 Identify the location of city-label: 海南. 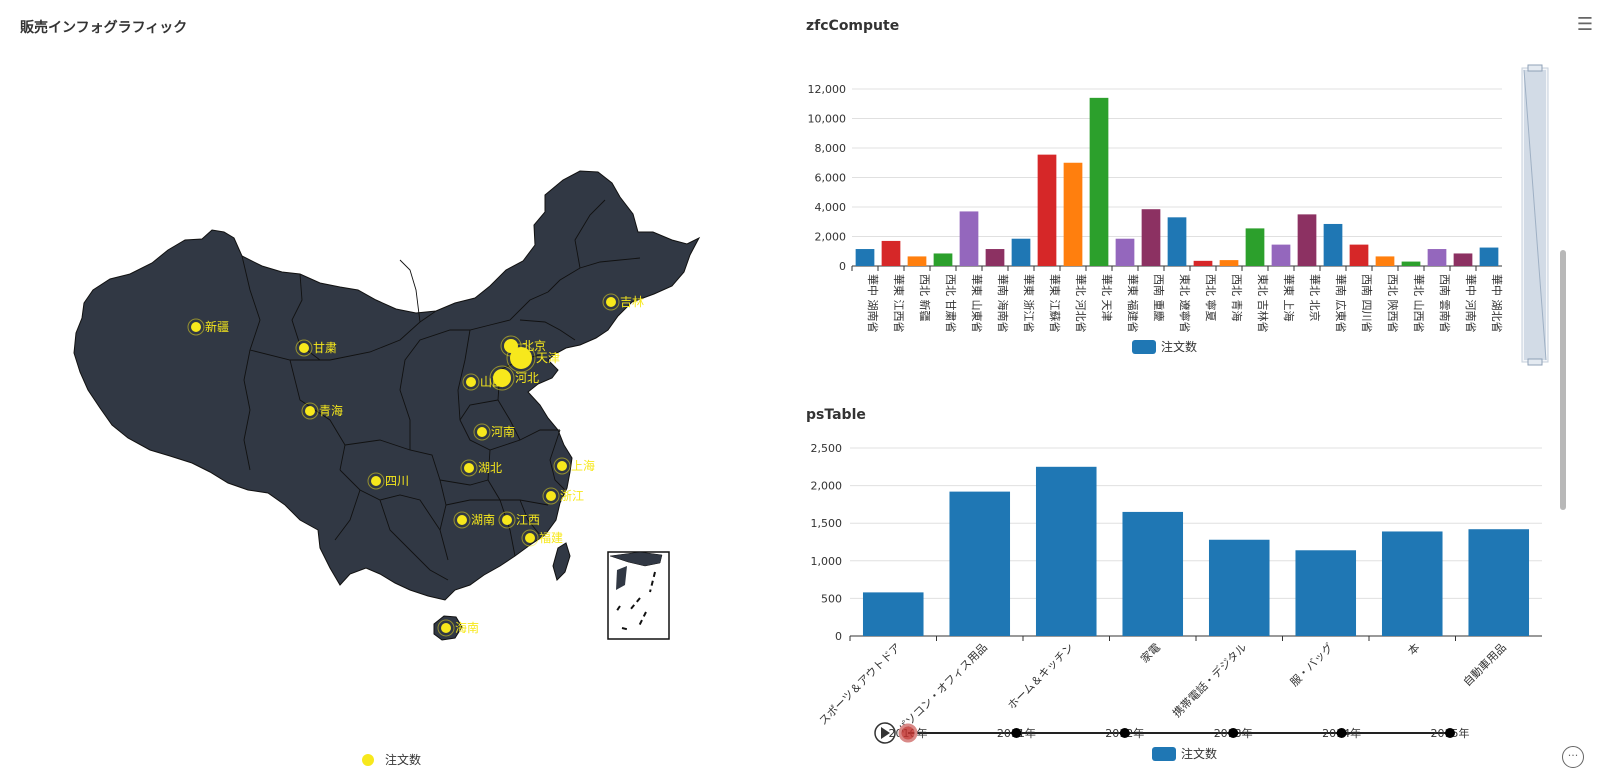
(467, 627).